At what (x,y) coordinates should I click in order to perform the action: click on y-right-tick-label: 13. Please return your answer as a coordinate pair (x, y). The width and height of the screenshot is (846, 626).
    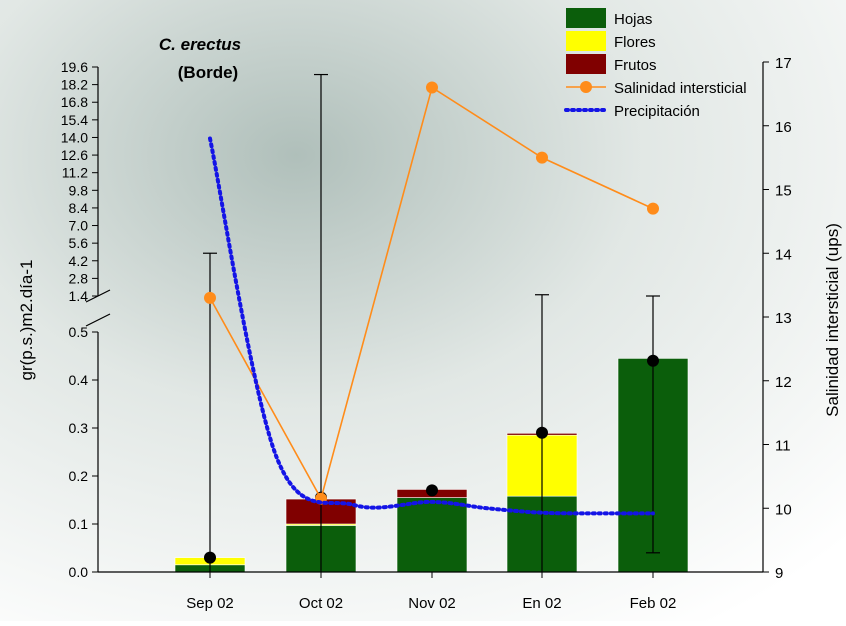
    Looking at the image, I should click on (783, 318).